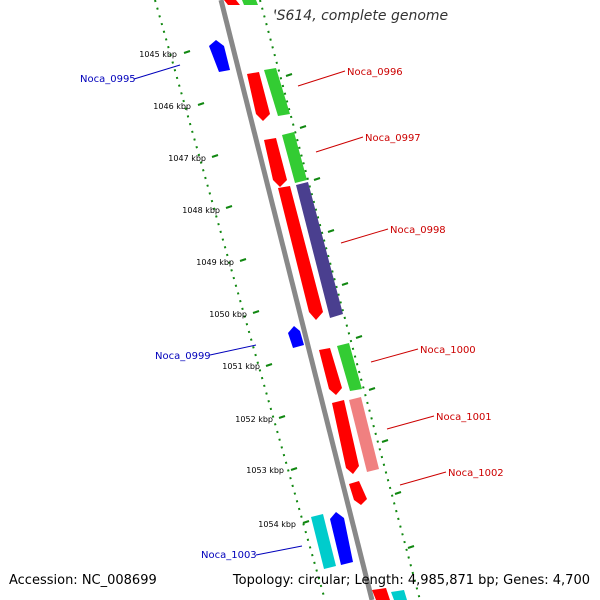 The height and width of the screenshot is (600, 600). What do you see at coordinates (476, 473) in the screenshot?
I see `label-noca-1002: Noca_1002` at bounding box center [476, 473].